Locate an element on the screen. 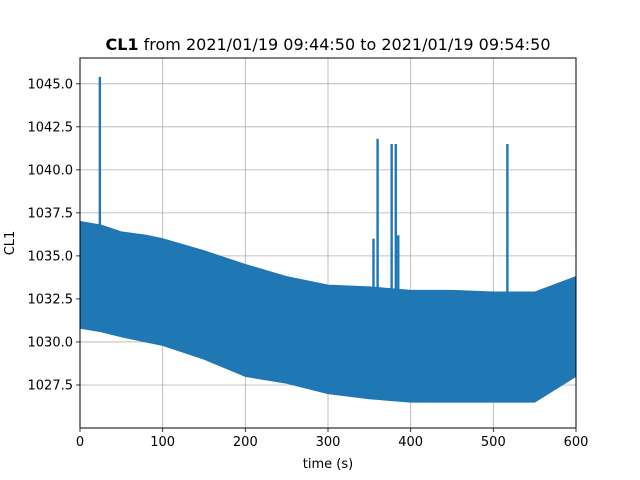 The image size is (640, 480). y-tick-label: 1045.0 is located at coordinates (51, 84).